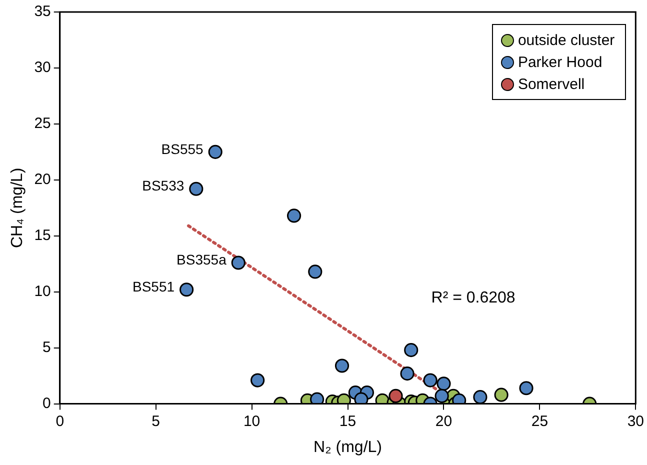 The image size is (647, 465). I want to click on y-tick-label: 0, so click(46, 403).